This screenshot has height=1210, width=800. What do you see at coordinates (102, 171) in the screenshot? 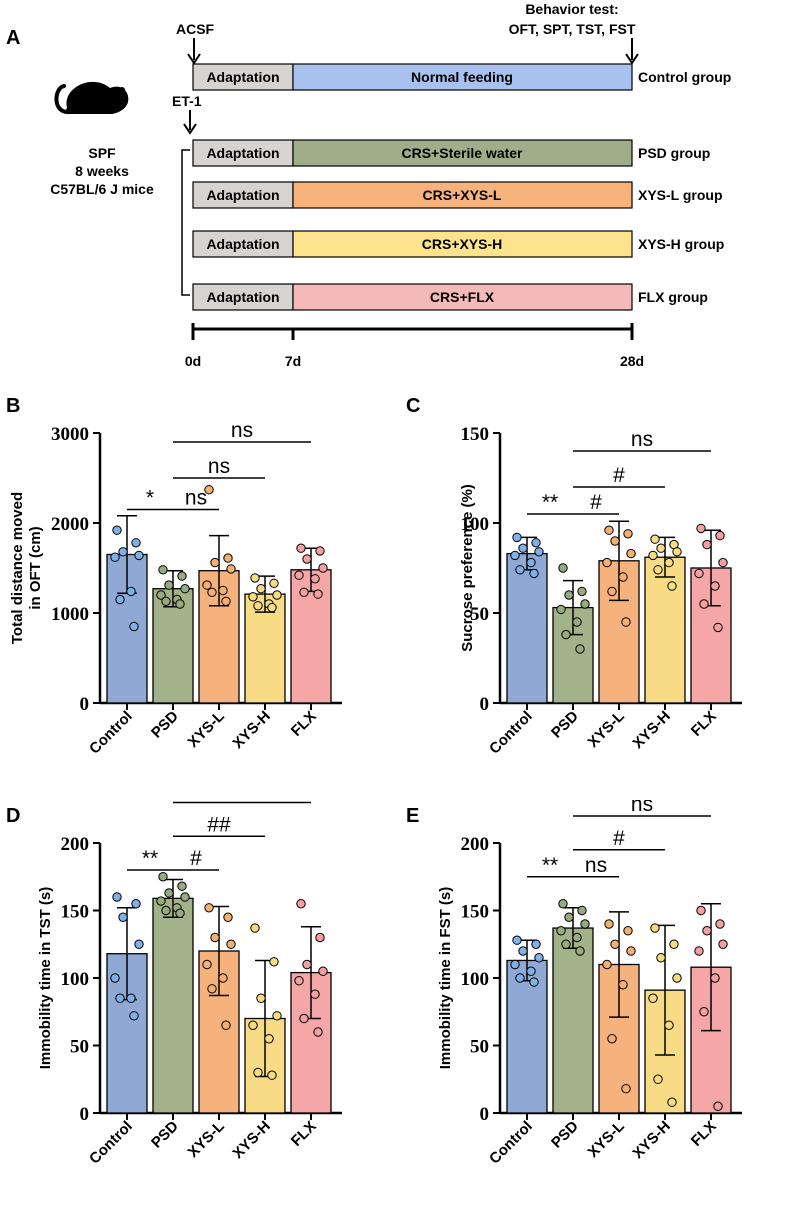
I see `subject-line-2: 8 weeks` at bounding box center [102, 171].